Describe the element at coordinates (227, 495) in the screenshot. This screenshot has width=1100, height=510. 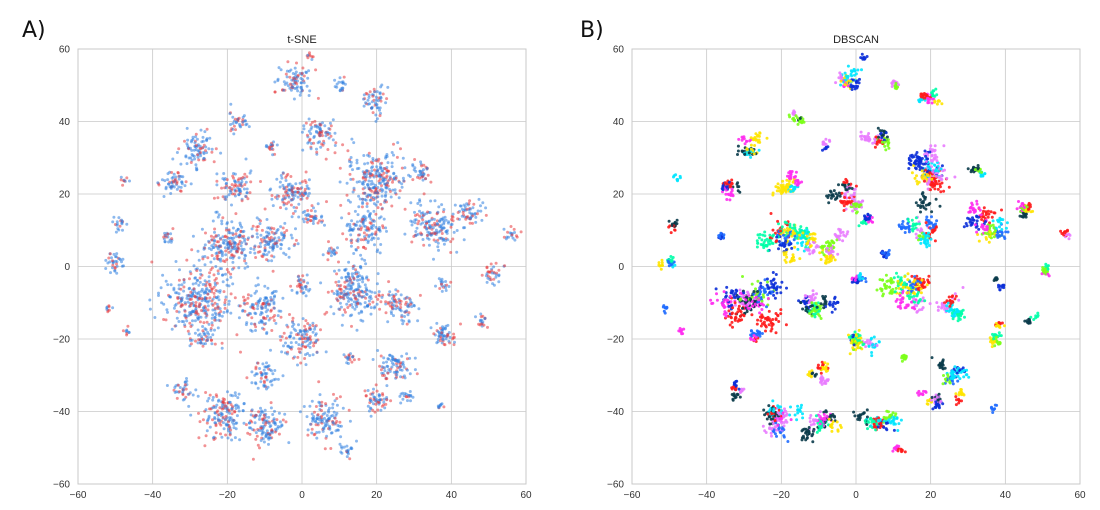
I see `tsne-x-tick-label: −20` at that location.